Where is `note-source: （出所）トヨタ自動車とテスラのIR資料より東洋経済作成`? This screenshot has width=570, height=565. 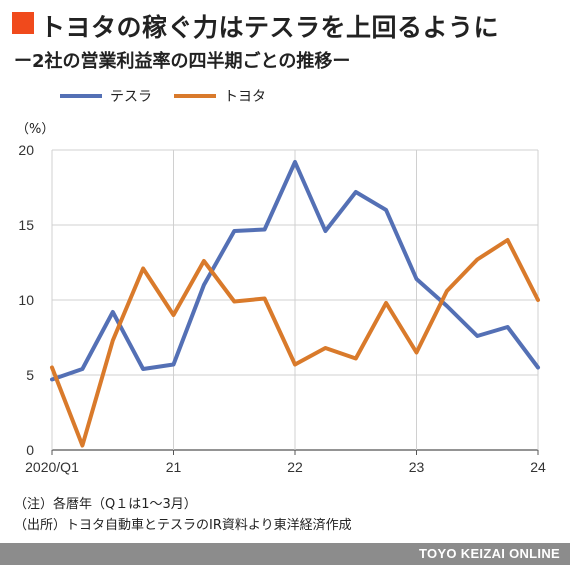
note-source: （出所）トヨタ自動車とテスラのIR資料より東洋経済作成 is located at coordinates (183, 525).